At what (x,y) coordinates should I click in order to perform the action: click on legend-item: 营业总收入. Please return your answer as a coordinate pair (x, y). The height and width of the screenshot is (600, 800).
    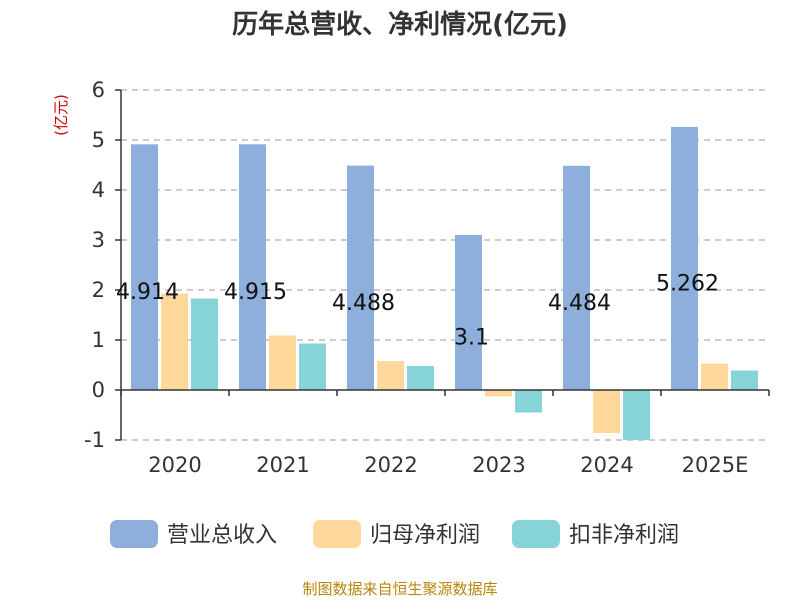
    Looking at the image, I should click on (193, 534).